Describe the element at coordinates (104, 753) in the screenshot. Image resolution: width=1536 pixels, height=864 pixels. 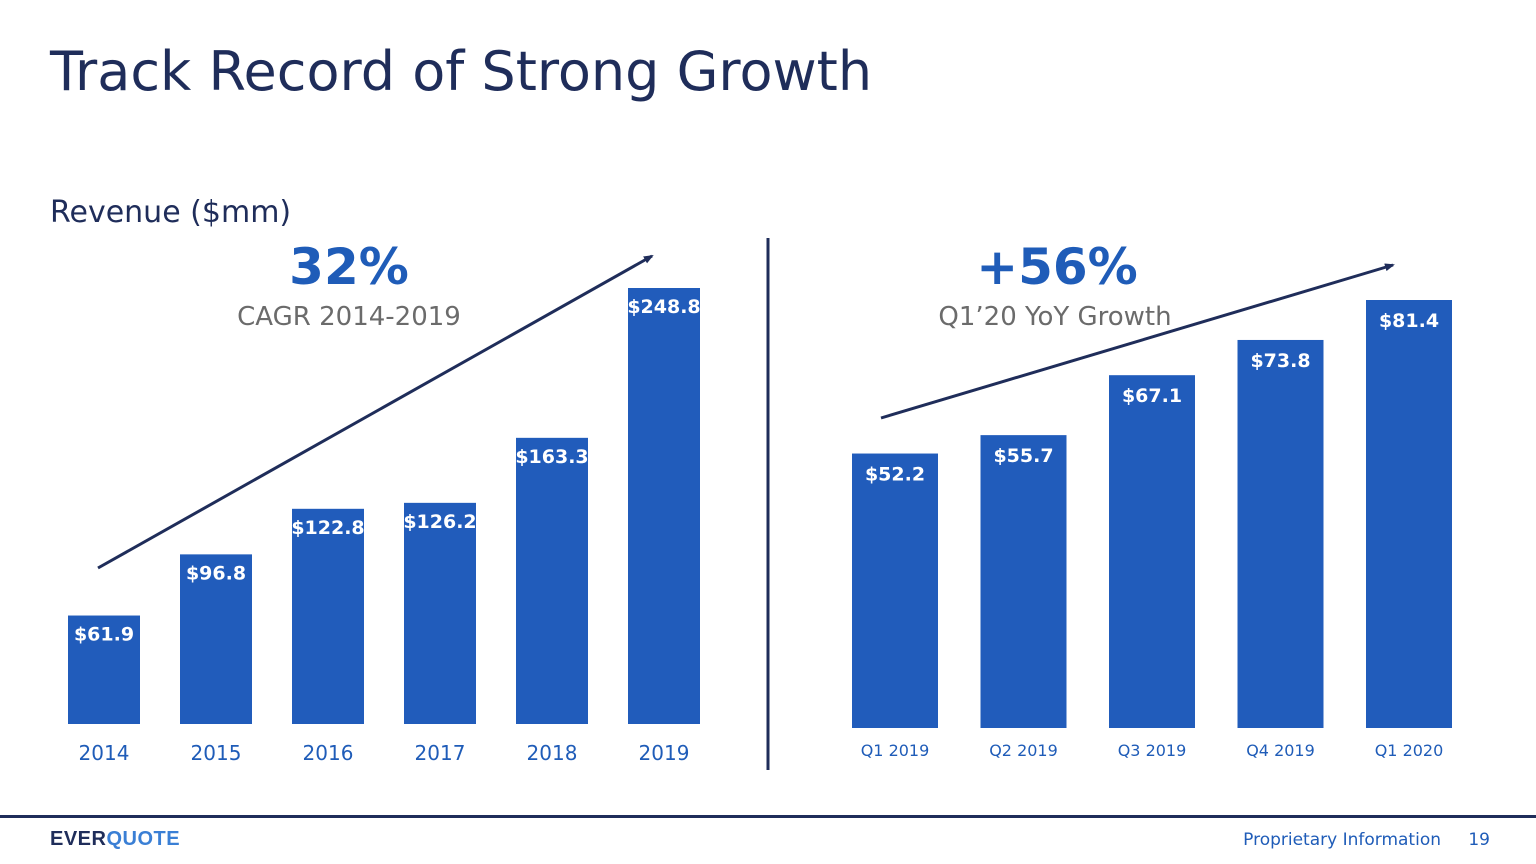
I see `annual-category-label: 2014` at that location.